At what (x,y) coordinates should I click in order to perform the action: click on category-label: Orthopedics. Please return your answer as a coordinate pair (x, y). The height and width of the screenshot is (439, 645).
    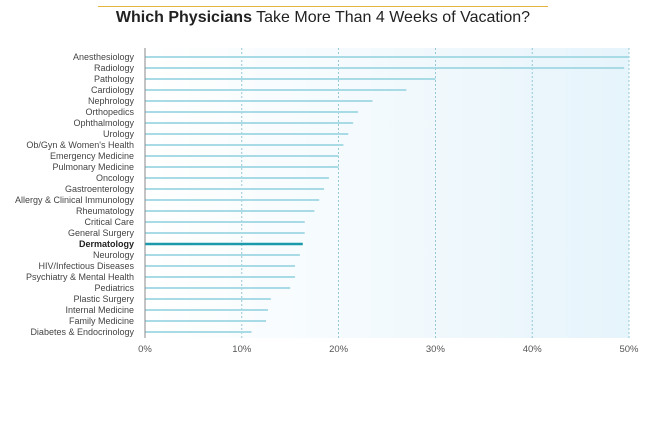
    Looking at the image, I should click on (109, 112).